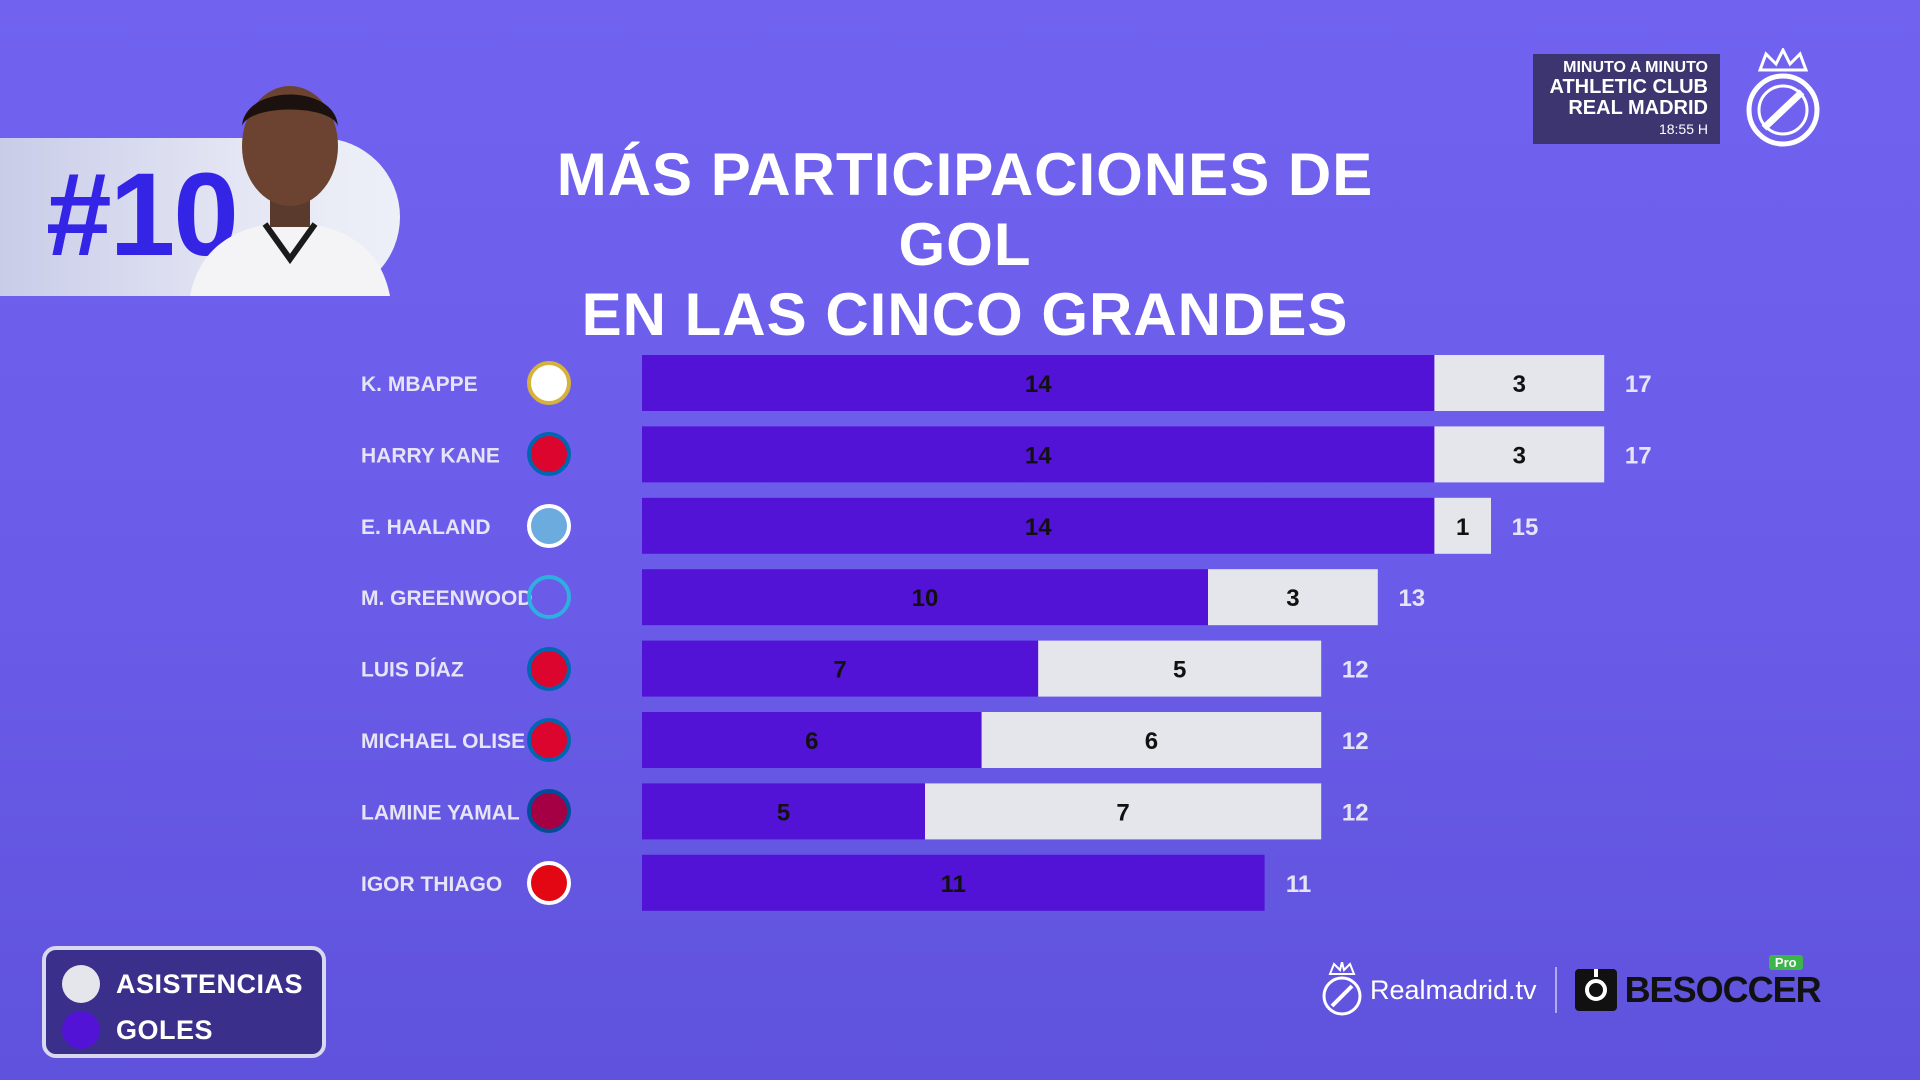 The height and width of the screenshot is (1080, 1920). What do you see at coordinates (1525, 527) in the screenshot?
I see `total-value-label: 15` at bounding box center [1525, 527].